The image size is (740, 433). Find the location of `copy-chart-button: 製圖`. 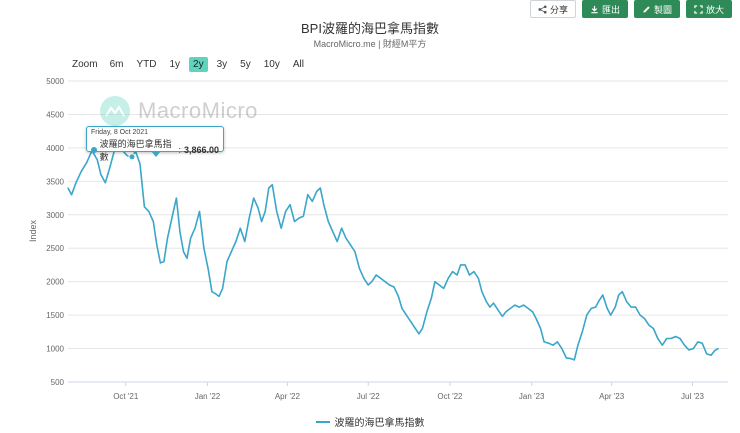

copy-chart-button: 製圖 is located at coordinates (656, 9).